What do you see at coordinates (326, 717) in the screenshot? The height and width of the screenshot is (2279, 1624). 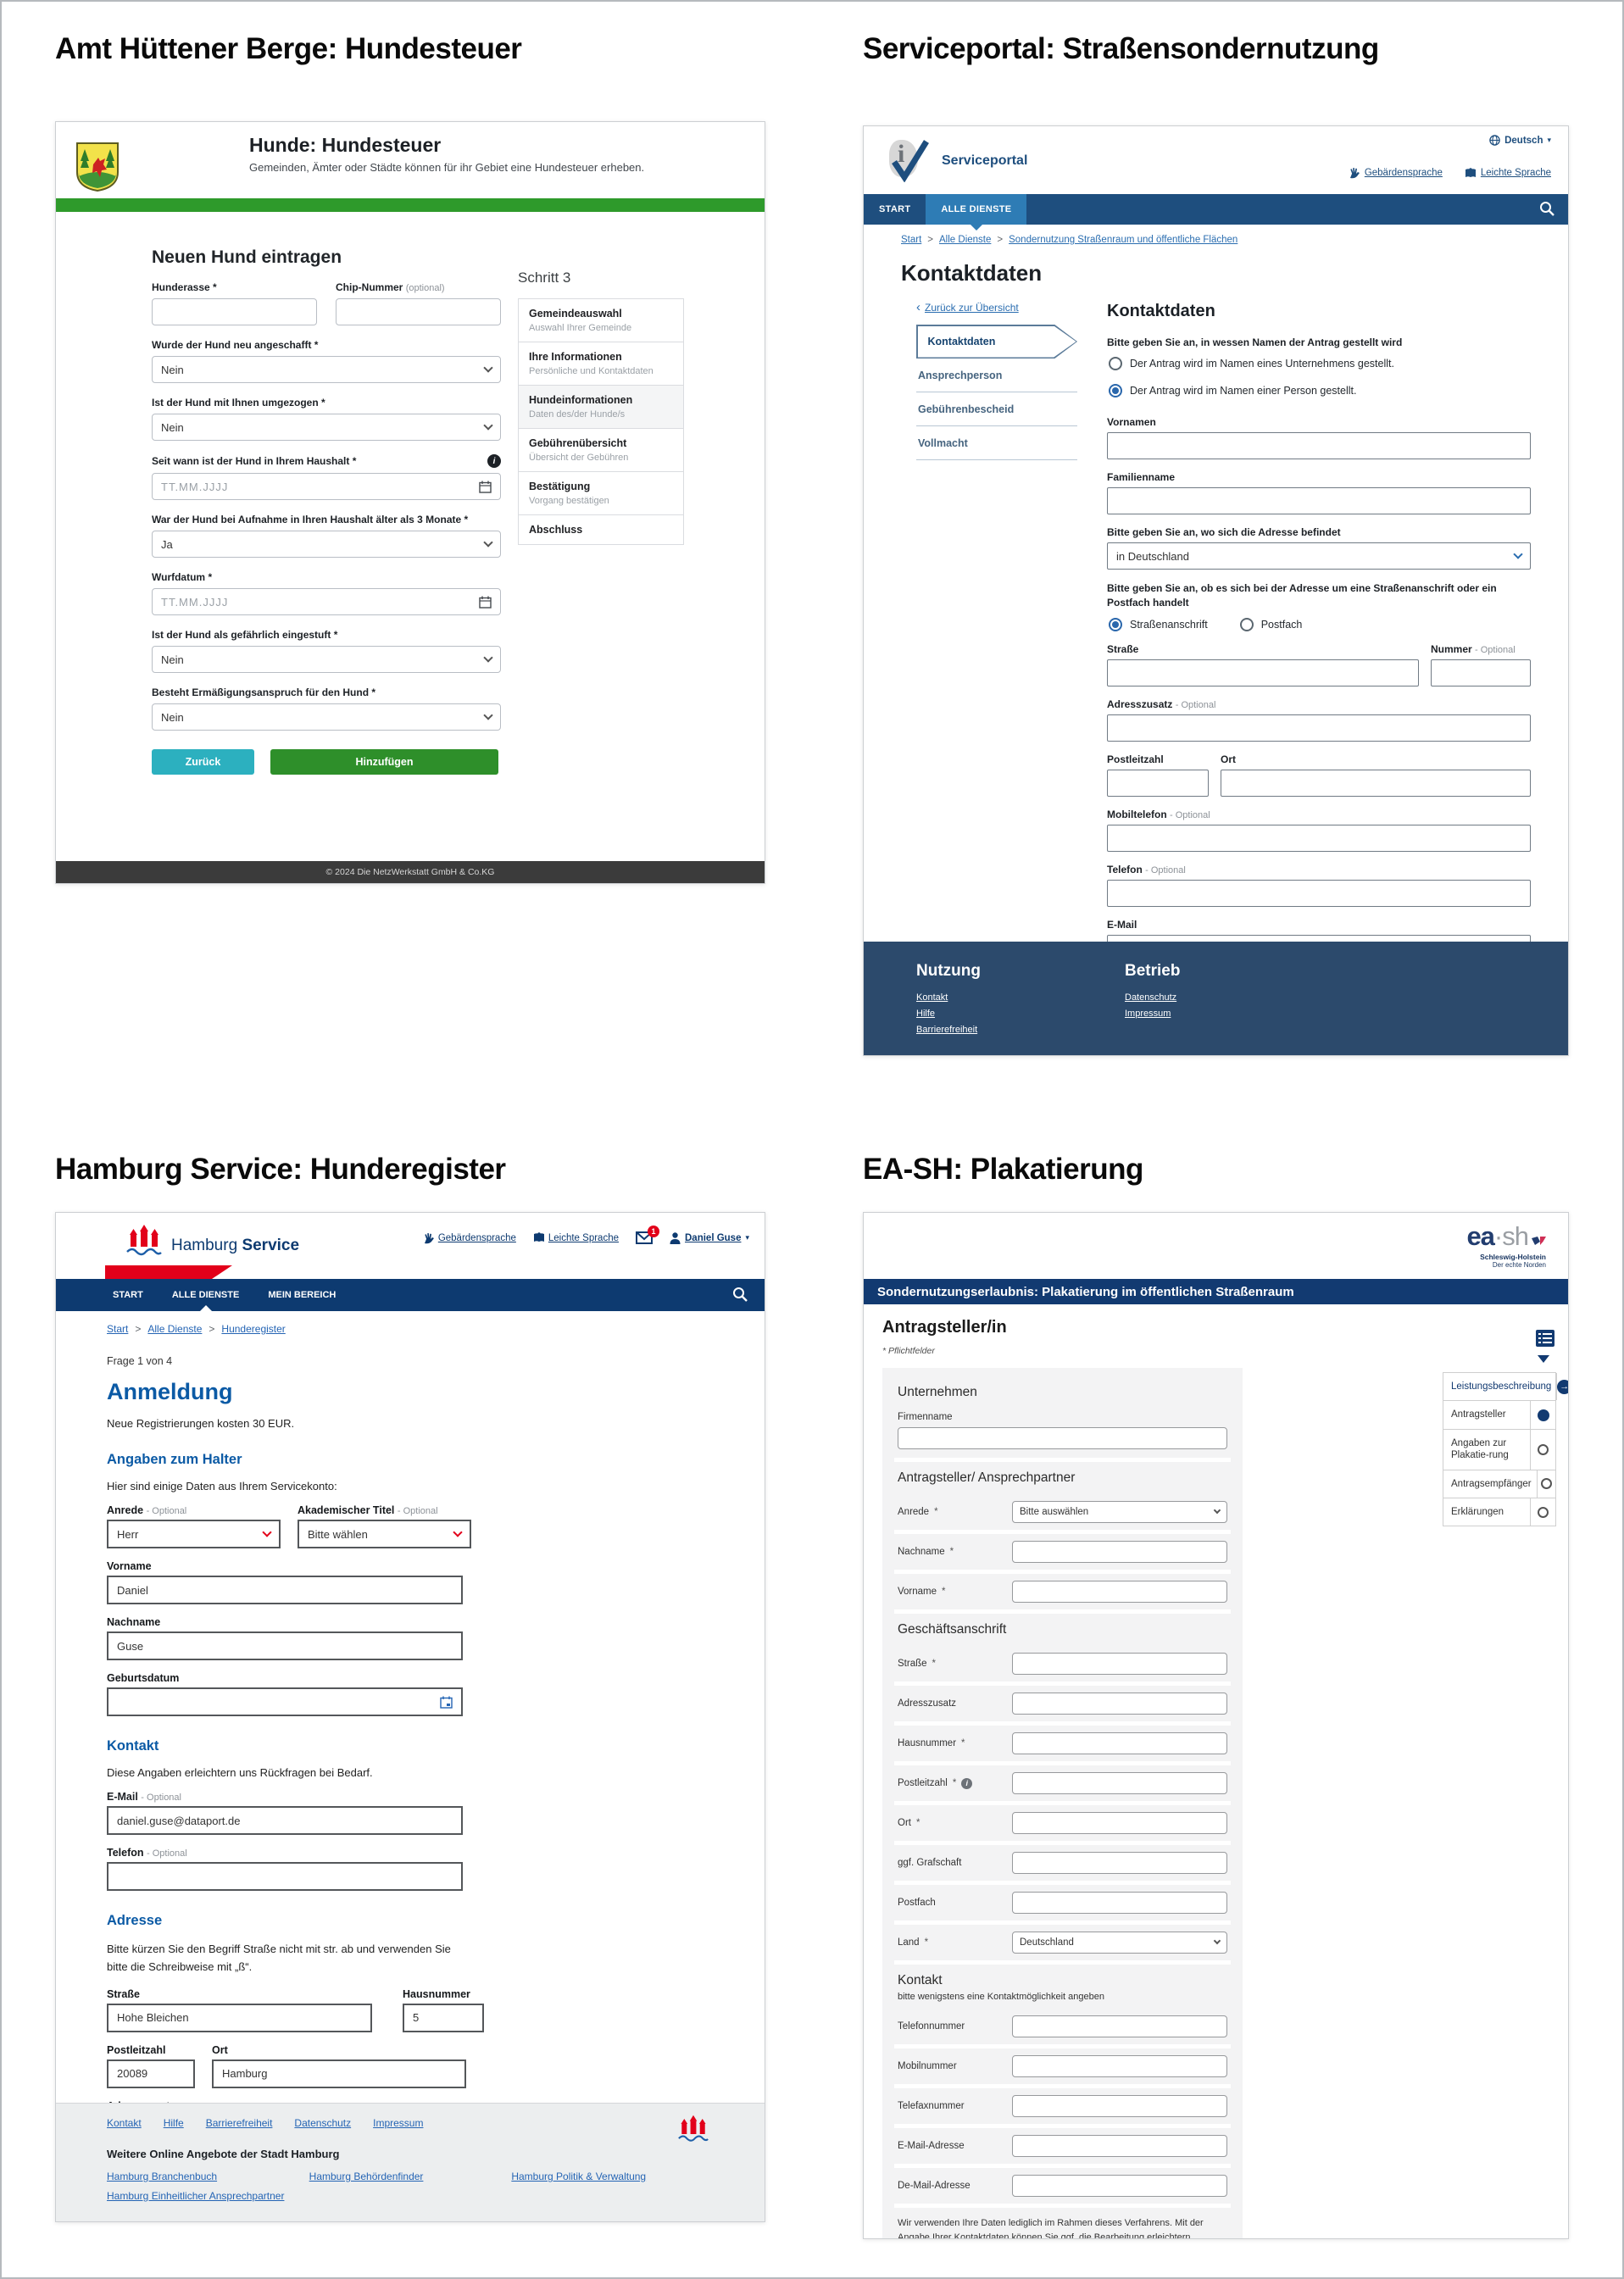 I see `ermaessigung-select: Nein` at bounding box center [326, 717].